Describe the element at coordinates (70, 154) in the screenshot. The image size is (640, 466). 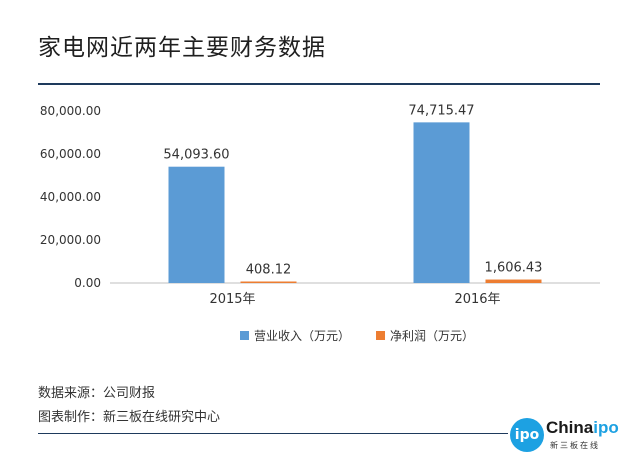
I see `y-tick-label: 60,000.00` at that location.